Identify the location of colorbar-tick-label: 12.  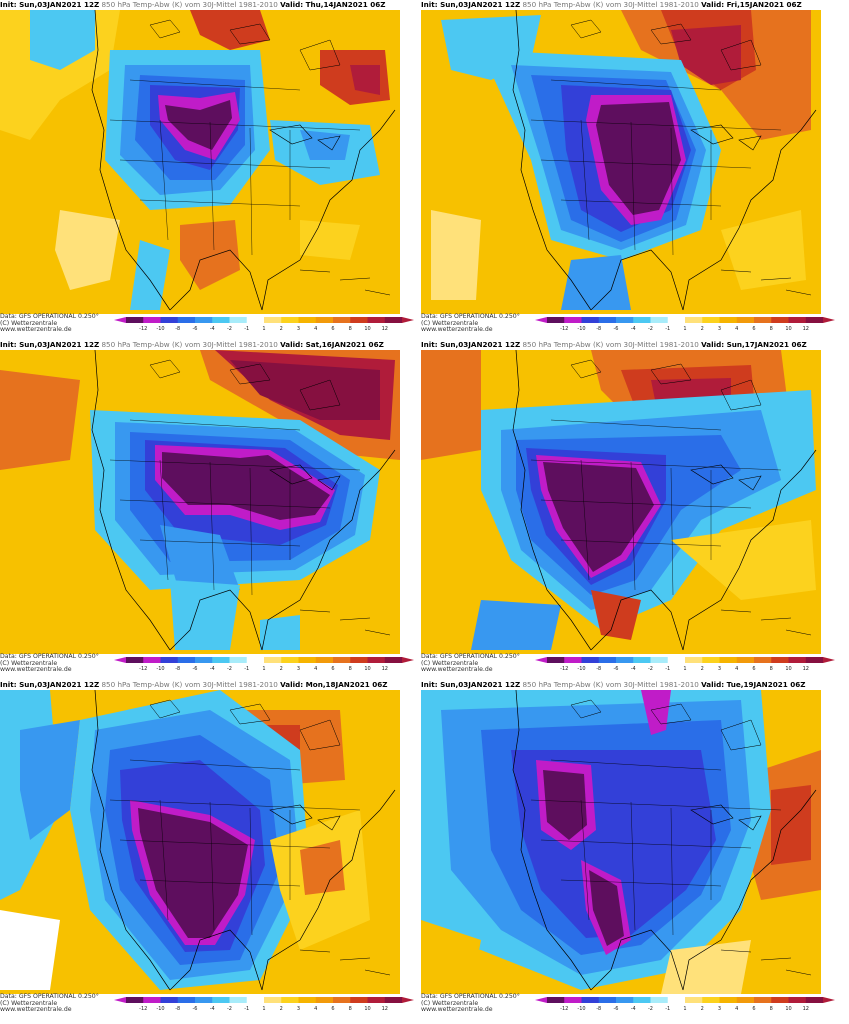
(385, 669).